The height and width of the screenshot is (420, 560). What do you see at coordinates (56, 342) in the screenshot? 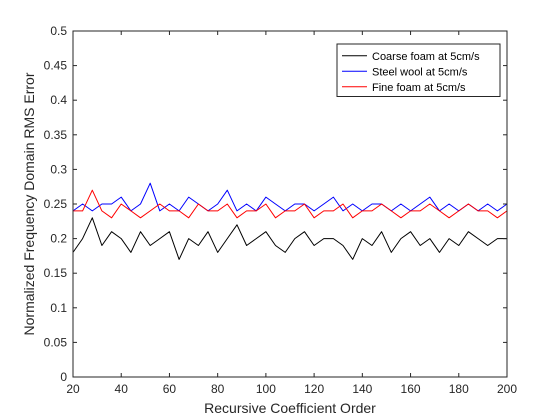
I see `y-tick-label: 0.05` at bounding box center [56, 342].